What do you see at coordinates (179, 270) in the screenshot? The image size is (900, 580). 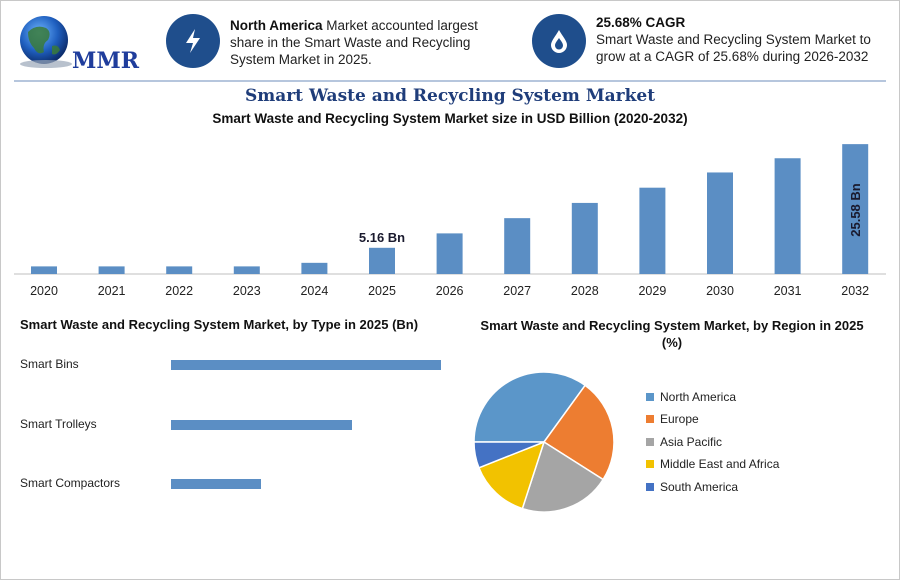 I see `bar-2022` at bounding box center [179, 270].